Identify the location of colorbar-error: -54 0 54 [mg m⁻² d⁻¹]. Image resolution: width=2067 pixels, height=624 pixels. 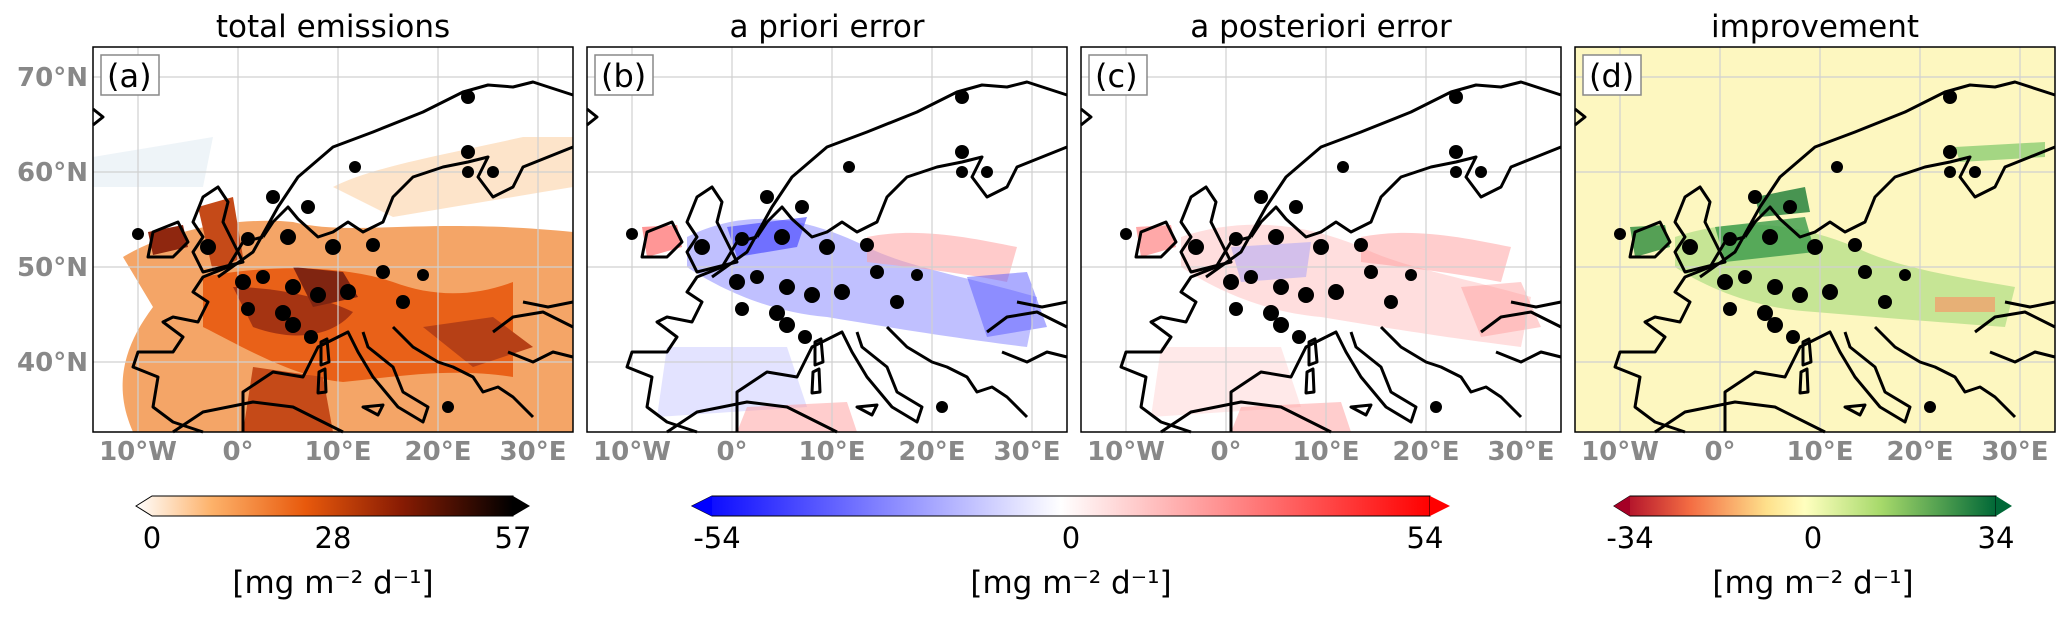
(1070, 548).